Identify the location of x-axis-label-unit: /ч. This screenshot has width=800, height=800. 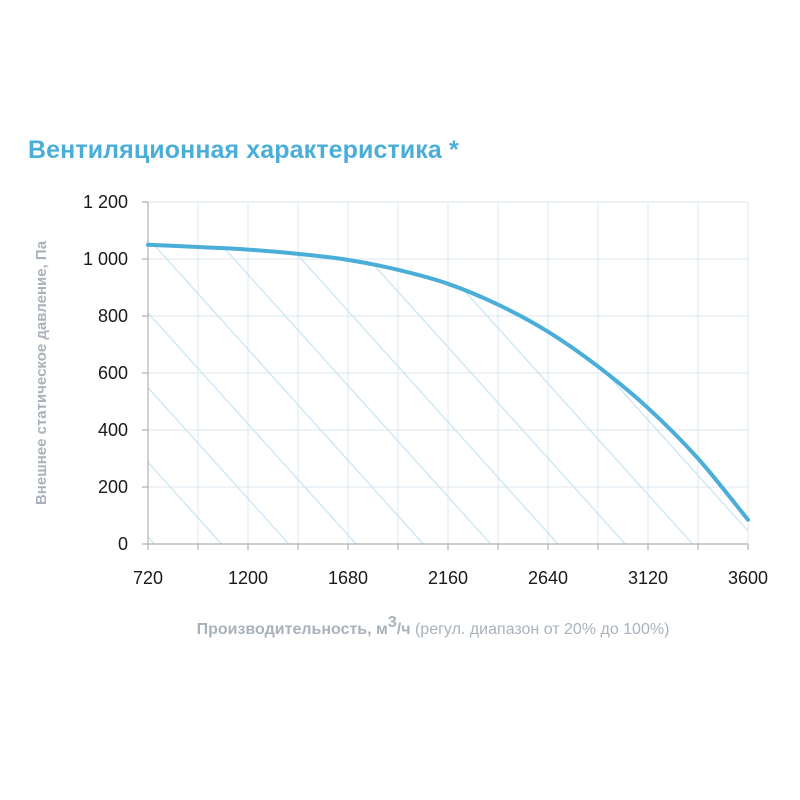
(404, 629).